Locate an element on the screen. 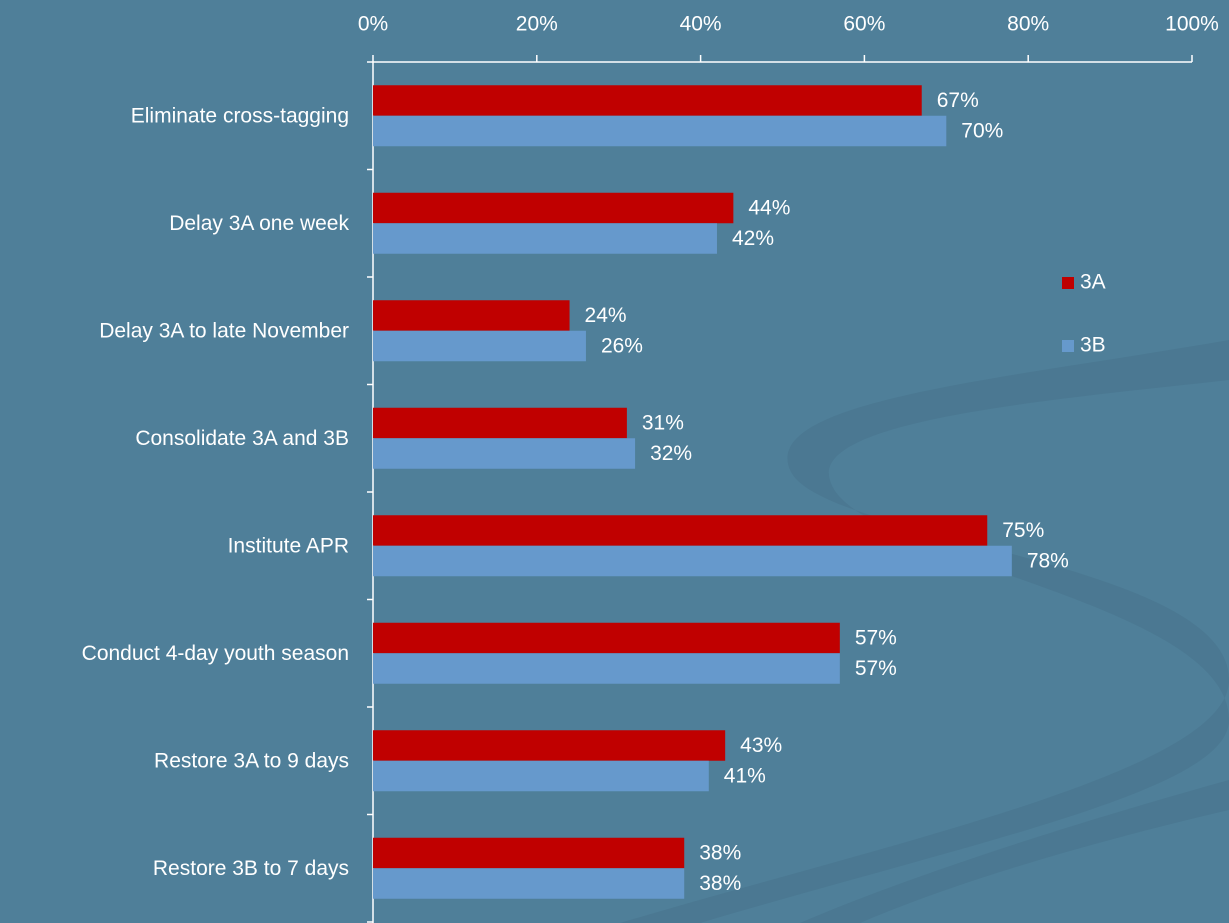  x-tick-label: 100% is located at coordinates (1192, 24).